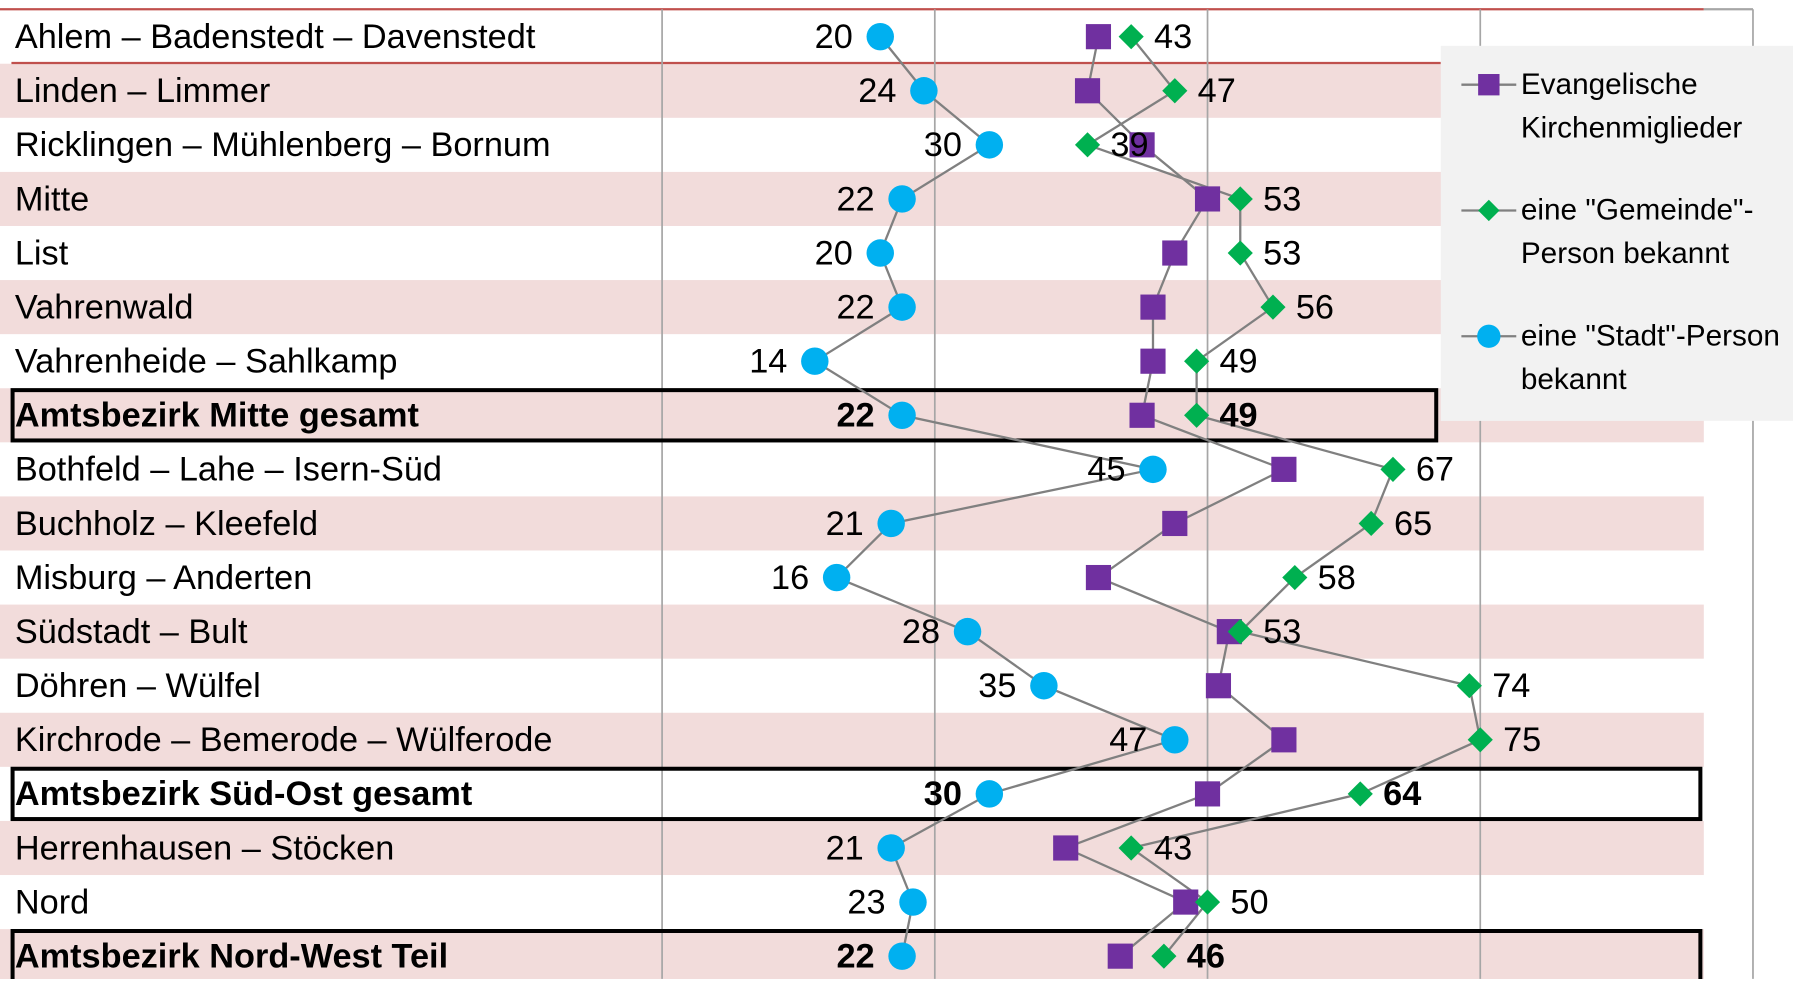 Image resolution: width=1793 pixels, height=984 pixels. I want to click on category-label: Vahrenwald, so click(104, 307).